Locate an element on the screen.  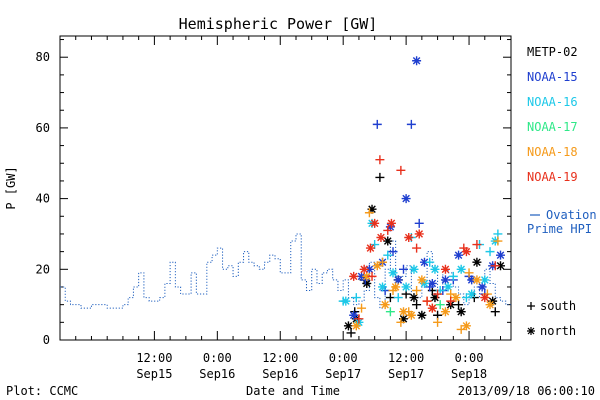
legend-north-label: north is located at coordinates (558, 331).